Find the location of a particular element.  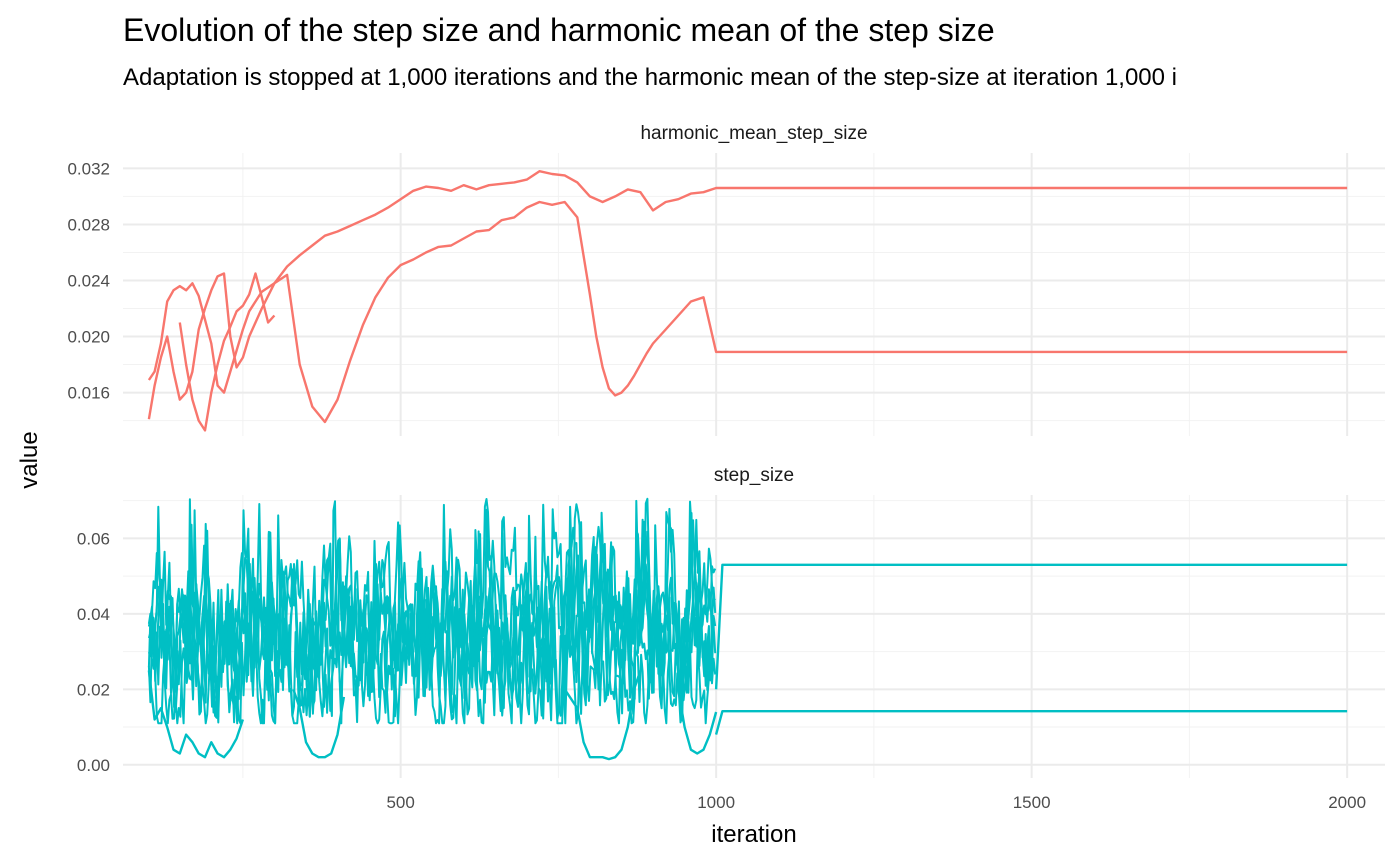

y-axis-title: value is located at coordinates (29, 459).